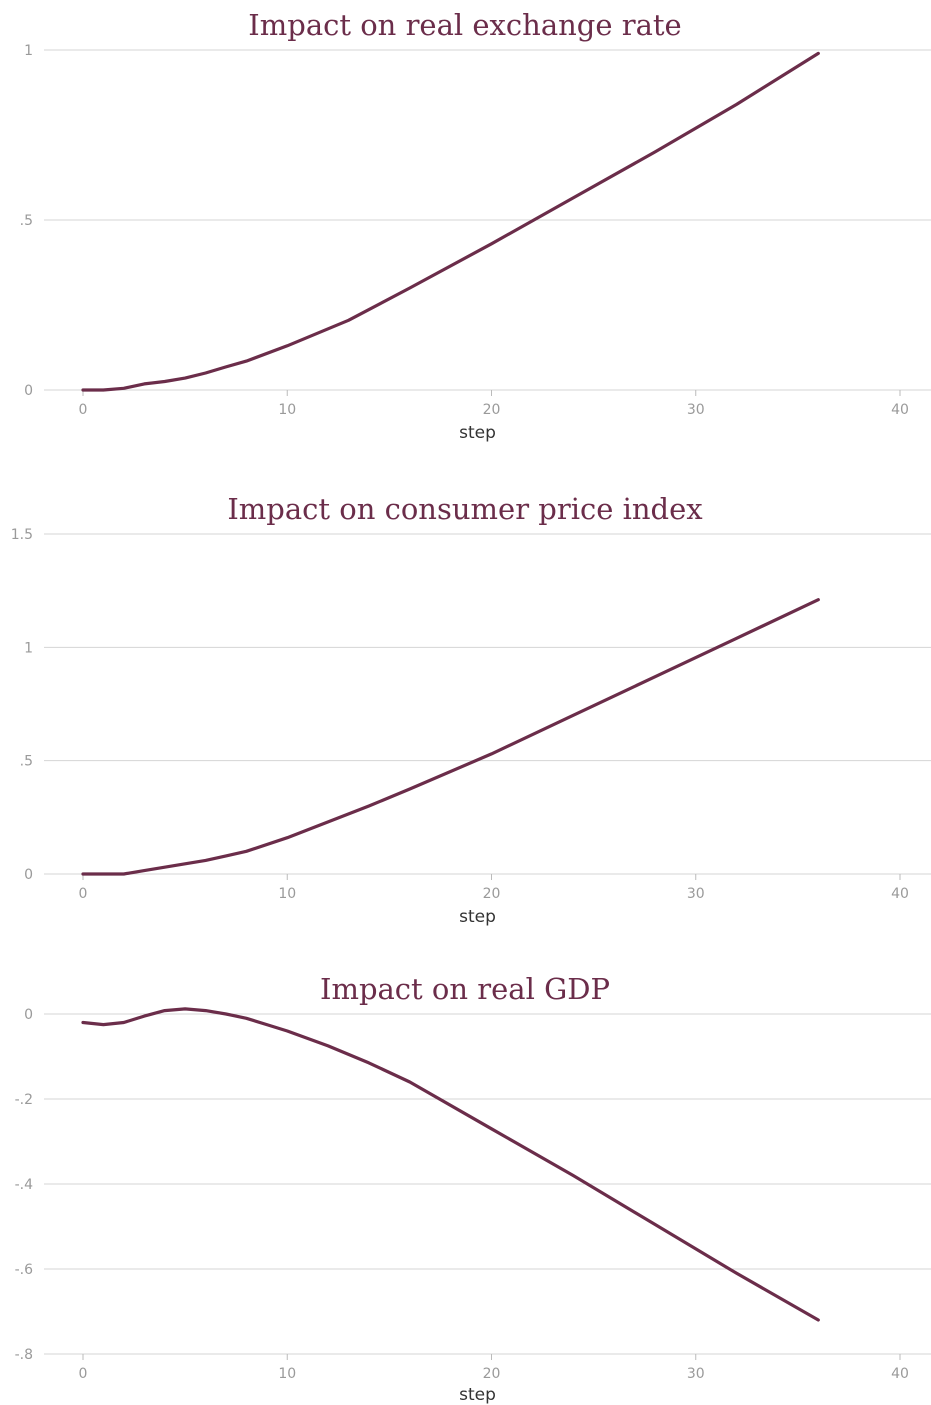  Describe the element at coordinates (465, 989) in the screenshot. I see `chart-title: Impact on real GDP` at that location.